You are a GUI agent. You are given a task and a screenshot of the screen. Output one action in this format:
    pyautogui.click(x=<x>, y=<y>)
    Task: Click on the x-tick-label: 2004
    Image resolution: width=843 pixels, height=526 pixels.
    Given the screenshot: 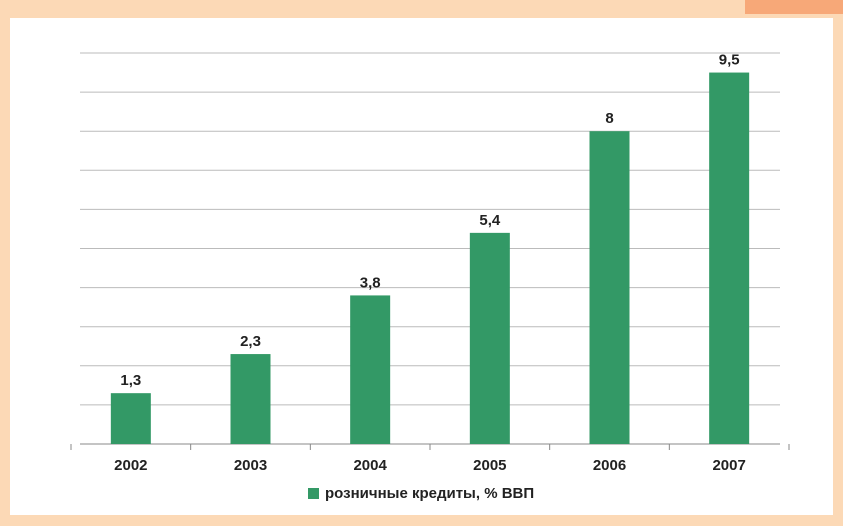 What is the action you would take?
    pyautogui.click(x=370, y=465)
    